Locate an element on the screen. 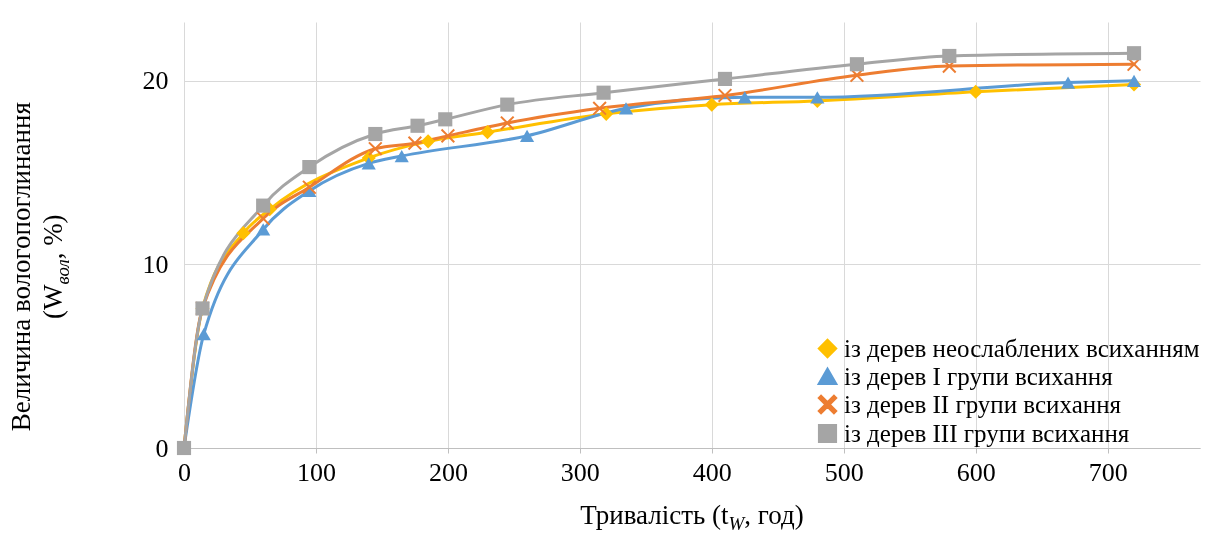  x-axis-title: Тривалість (t$_{W}$, год) is located at coordinates (692, 518).